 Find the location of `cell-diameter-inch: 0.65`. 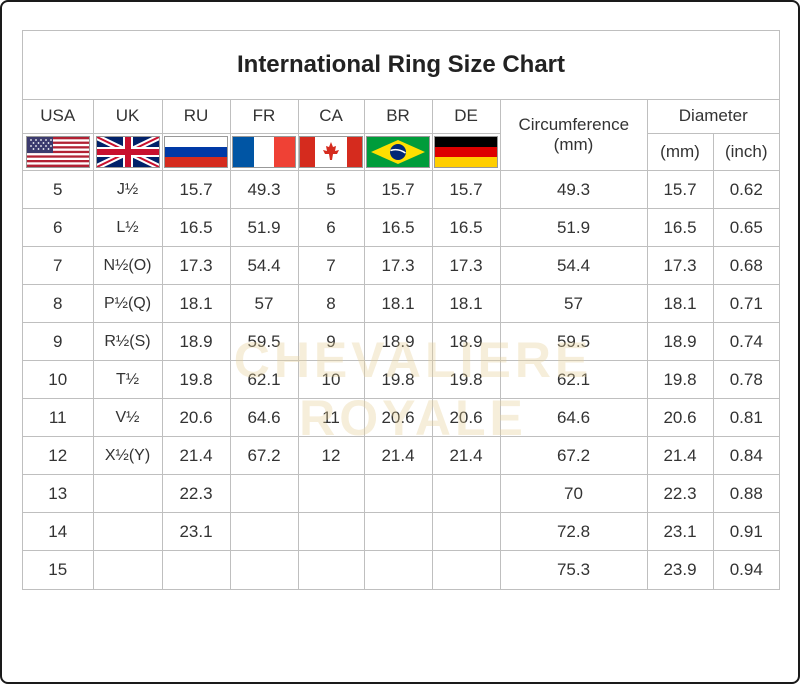

cell-diameter-inch: 0.65 is located at coordinates (745, 227).